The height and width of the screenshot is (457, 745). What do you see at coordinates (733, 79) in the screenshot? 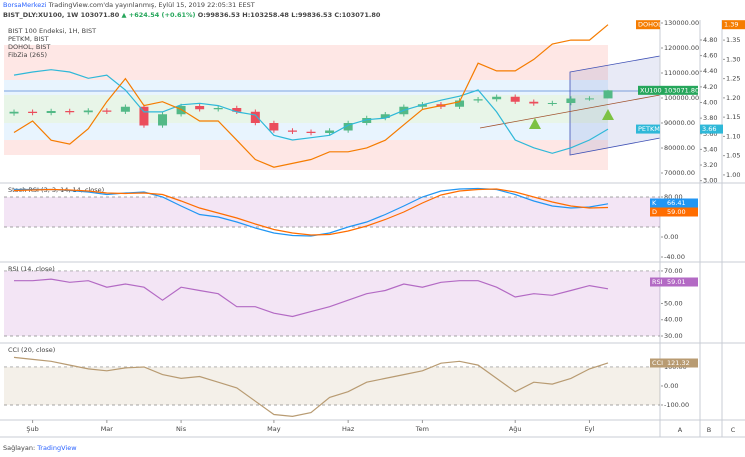
I see `y-tick-label: 1.25` at bounding box center [733, 79].